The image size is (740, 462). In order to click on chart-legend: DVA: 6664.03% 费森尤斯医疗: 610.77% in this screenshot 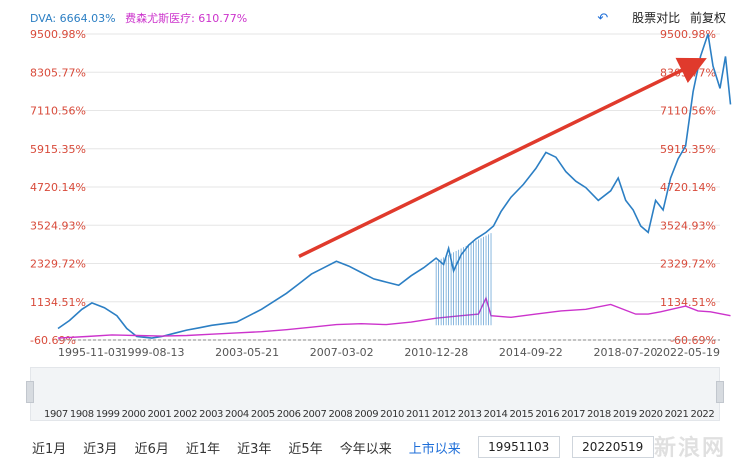, I will do `click(141, 18)`.